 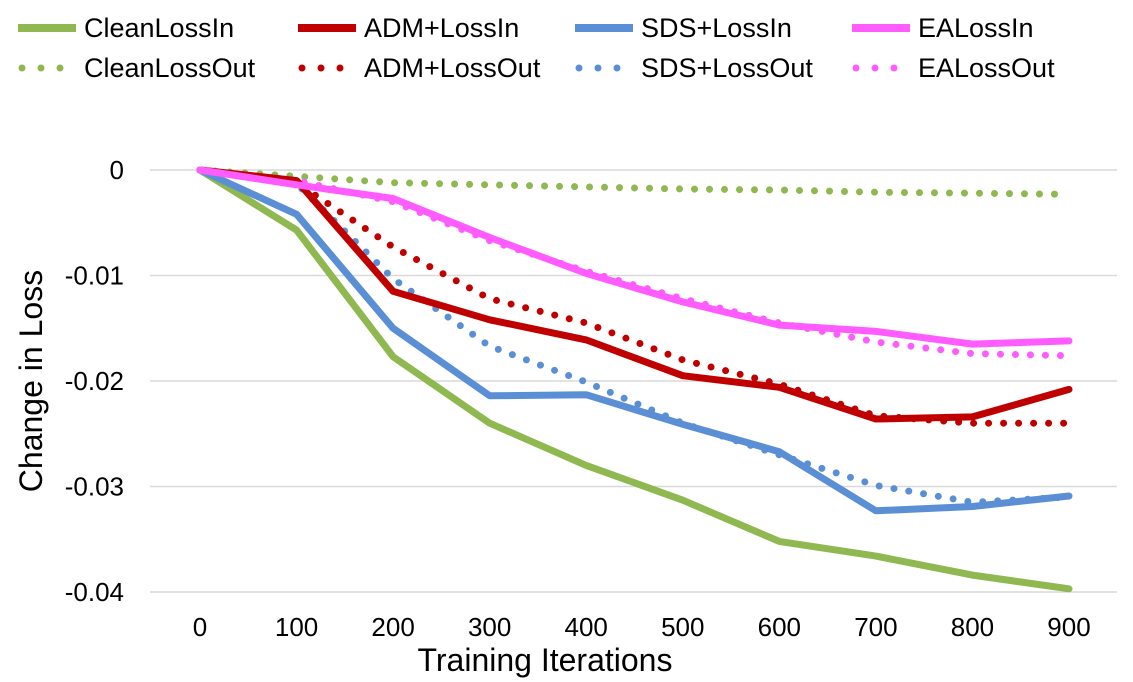 What do you see at coordinates (986, 68) in the screenshot?
I see `legend-label: EALossOut` at bounding box center [986, 68].